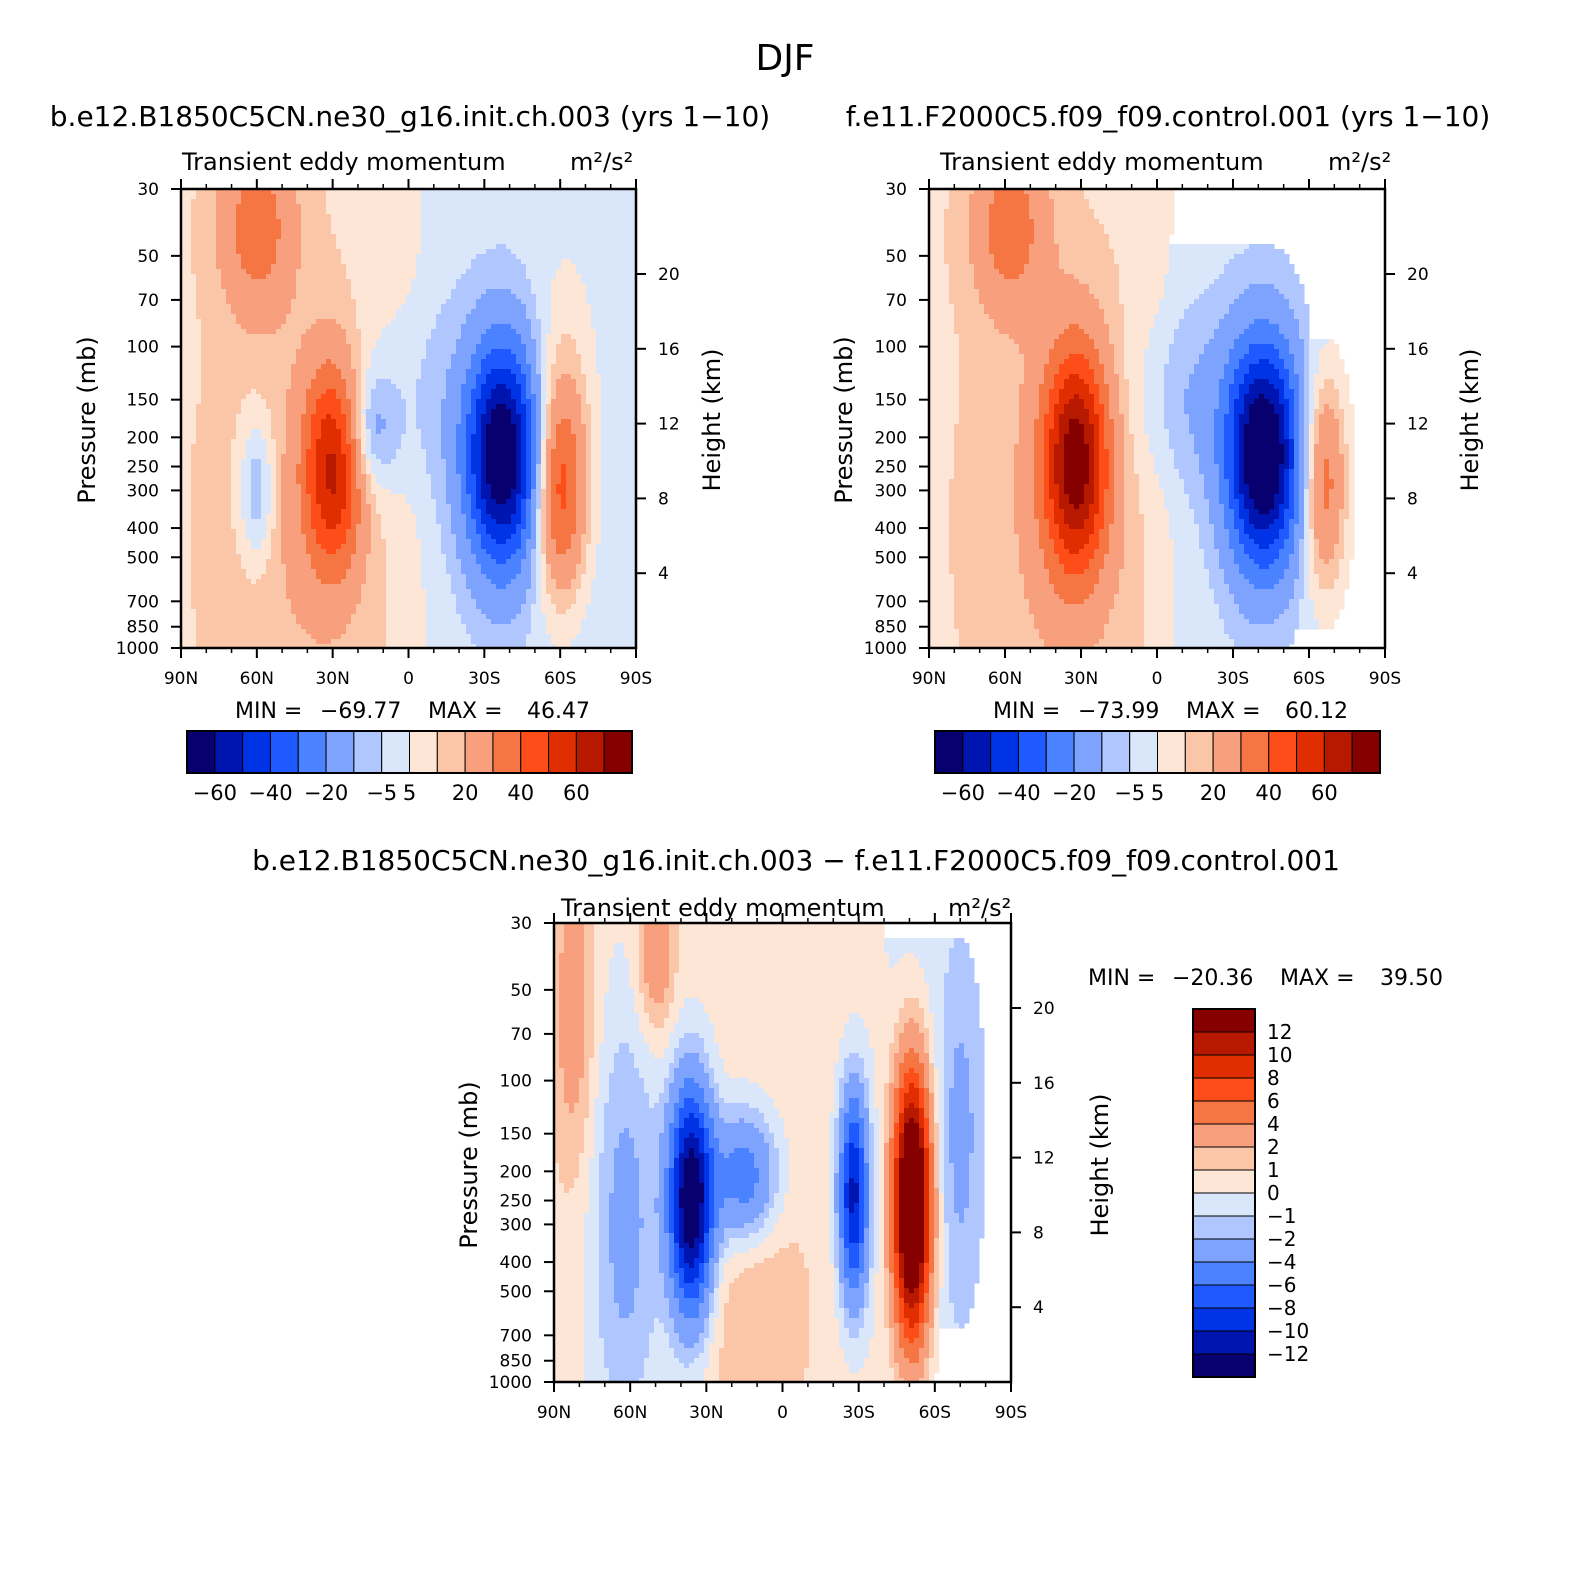 The image size is (1585, 1588). What do you see at coordinates (1018, 793) in the screenshot?
I see `colorbar-label: −40` at bounding box center [1018, 793].